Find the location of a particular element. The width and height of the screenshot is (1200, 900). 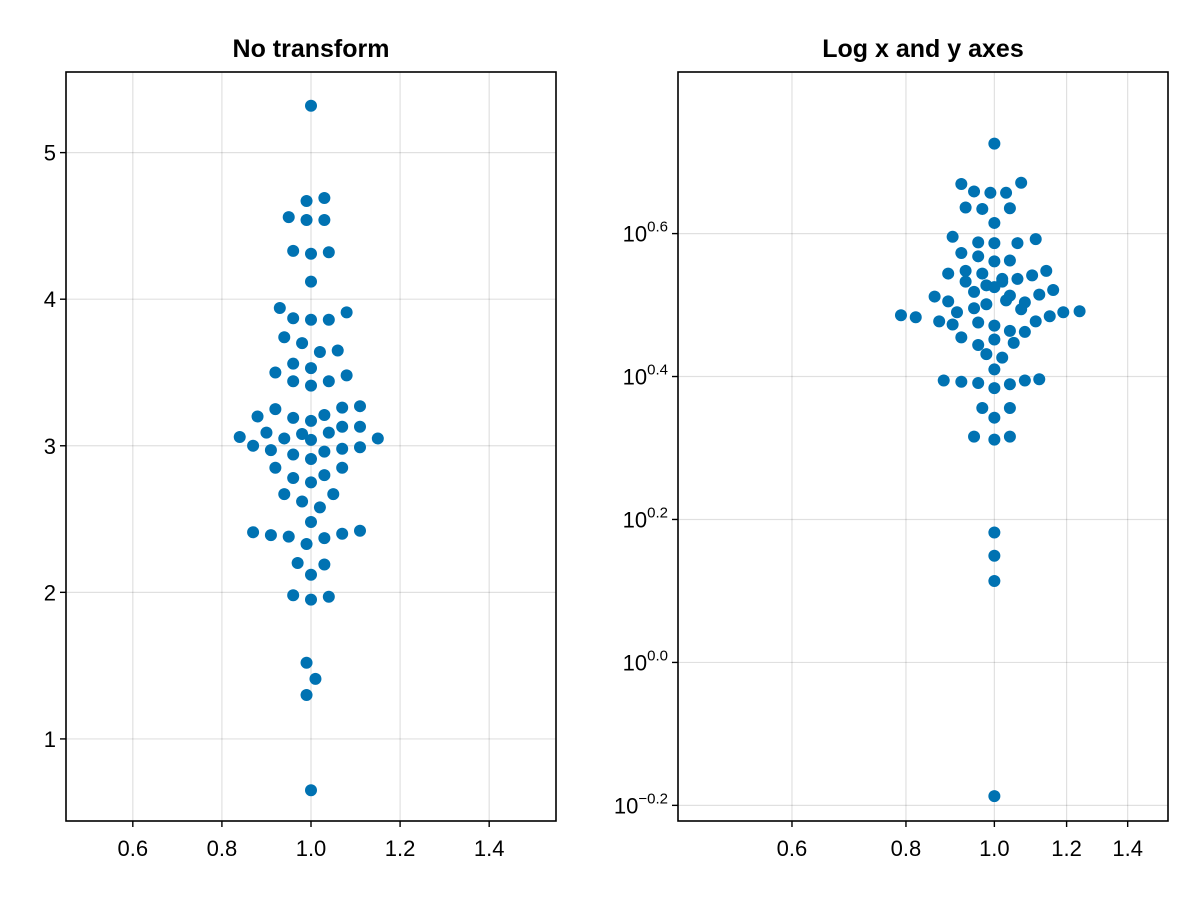

x-tick-label: 1.0 is located at coordinates (311, 848).